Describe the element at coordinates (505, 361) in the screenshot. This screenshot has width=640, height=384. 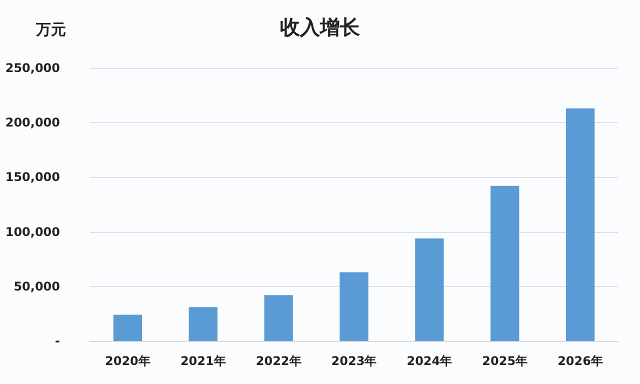
I see `x-tick-label: 2025年` at that location.